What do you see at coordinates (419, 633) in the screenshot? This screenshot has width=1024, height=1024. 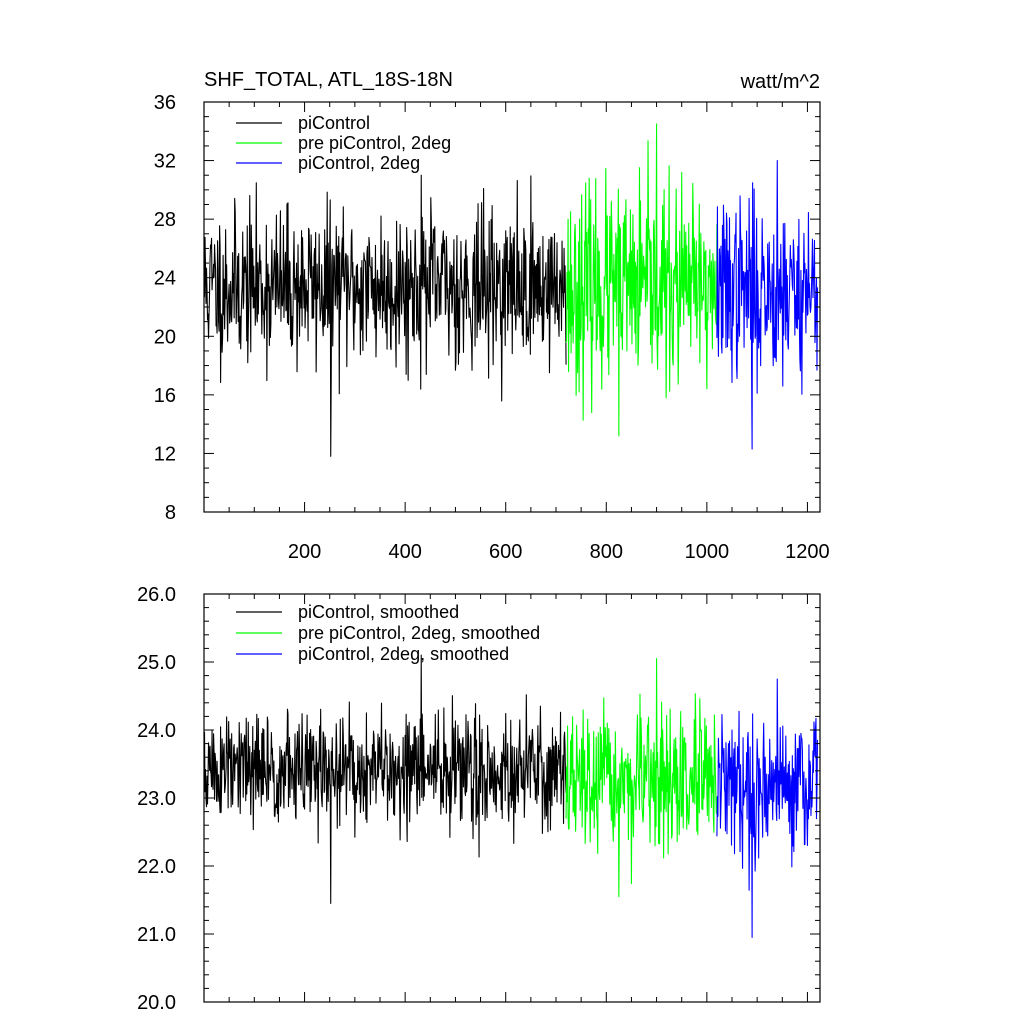 I see `legend-label-pre-picontrol-2deg-smoothed: pre piControl, 2deg, smoothed` at bounding box center [419, 633].